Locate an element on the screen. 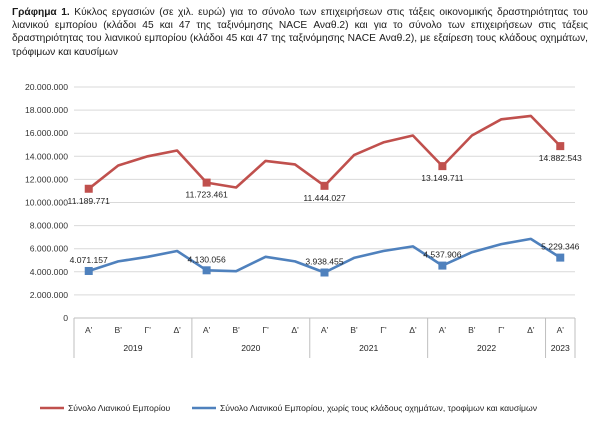 The width and height of the screenshot is (600, 434). data-label: 11.723.461 is located at coordinates (206, 195).